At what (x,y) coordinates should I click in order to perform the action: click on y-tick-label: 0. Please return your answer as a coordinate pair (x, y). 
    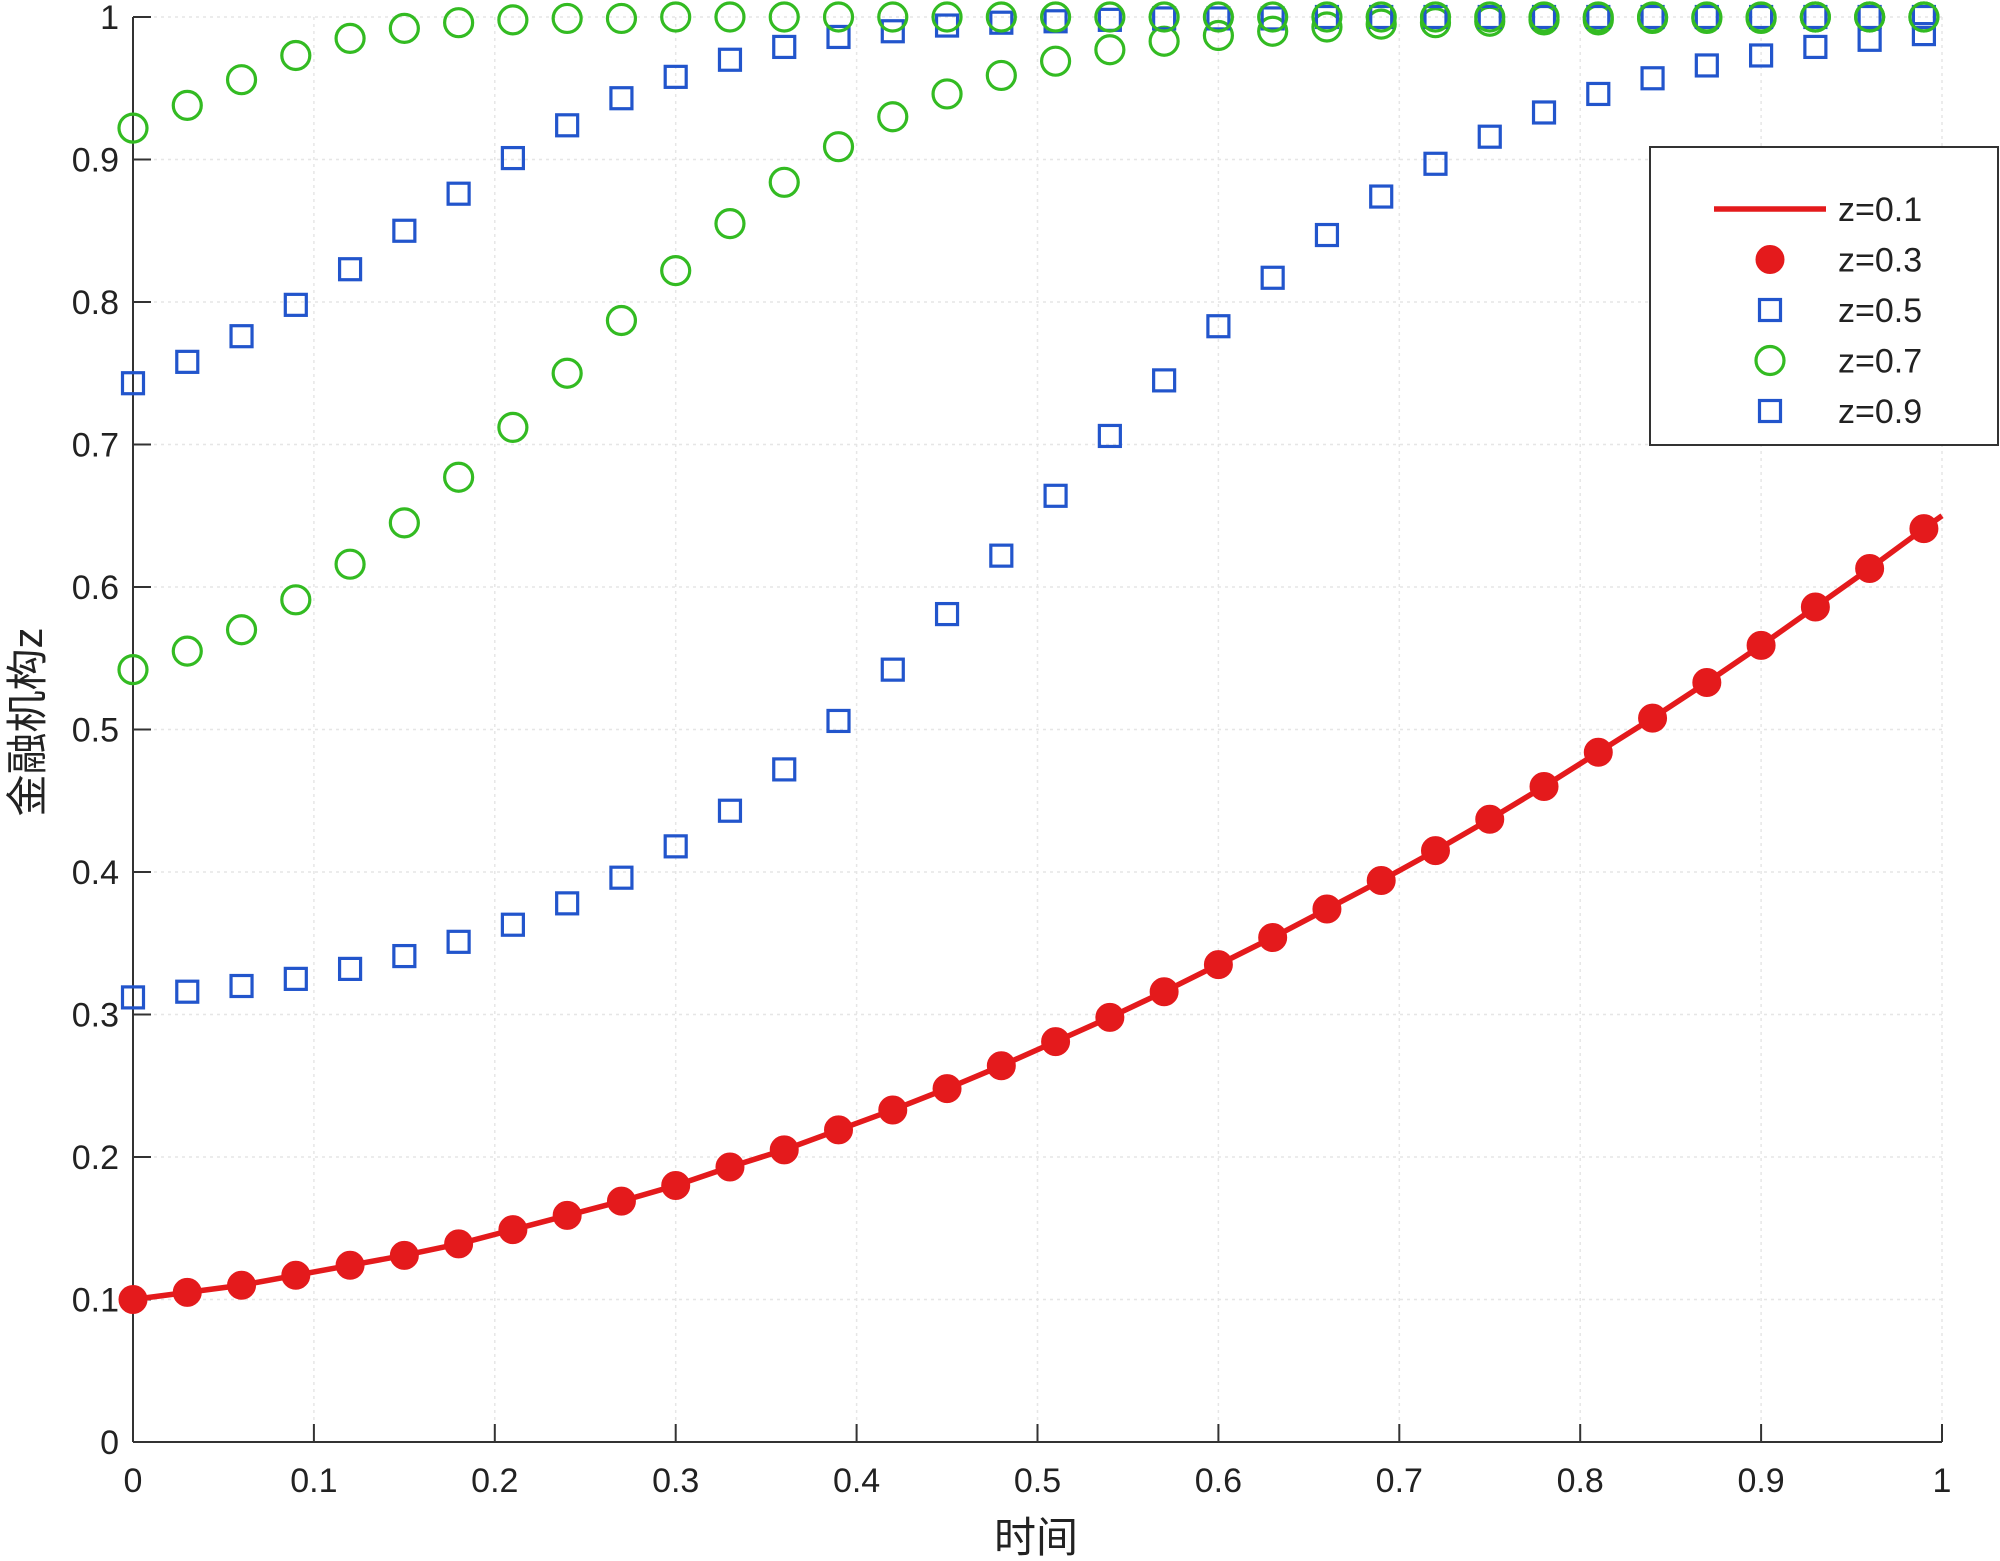
    Looking at the image, I should click on (109, 1443).